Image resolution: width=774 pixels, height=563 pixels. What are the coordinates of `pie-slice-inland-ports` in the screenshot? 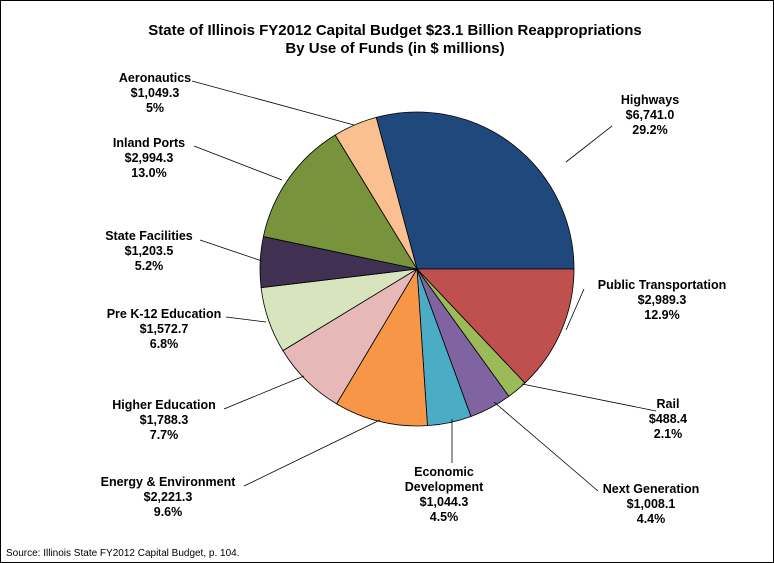 It's located at (340, 202).